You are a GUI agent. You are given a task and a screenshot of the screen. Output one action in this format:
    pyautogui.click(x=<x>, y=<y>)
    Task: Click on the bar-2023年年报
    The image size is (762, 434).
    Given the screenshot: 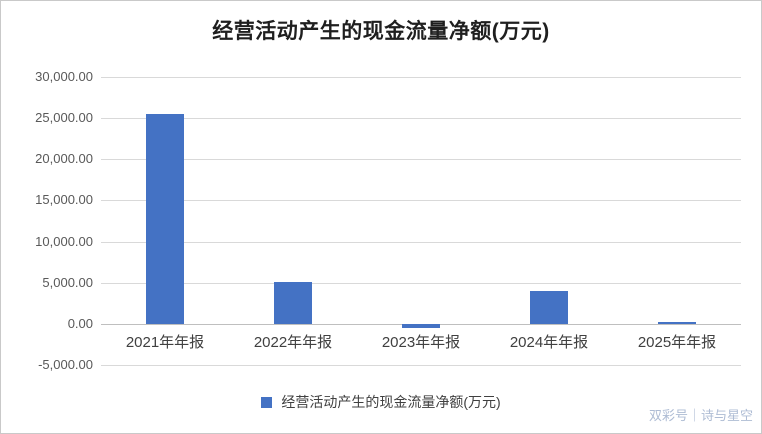 What is the action you would take?
    pyautogui.click(x=421, y=326)
    